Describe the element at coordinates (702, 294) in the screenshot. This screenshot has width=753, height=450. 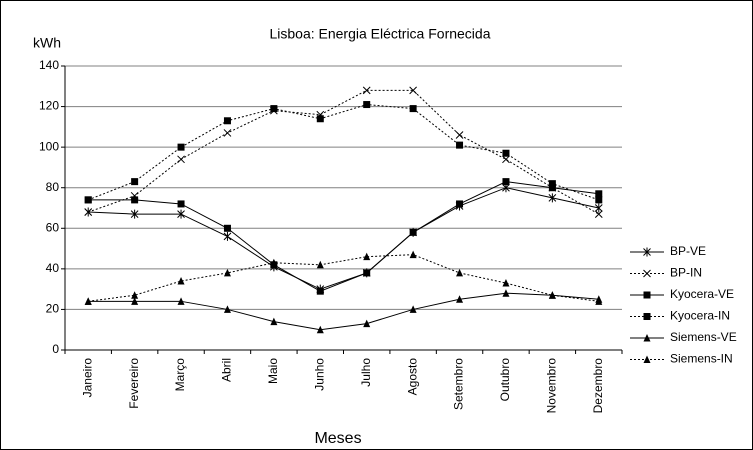
I see `legend-label: Kyocera-VE` at that location.